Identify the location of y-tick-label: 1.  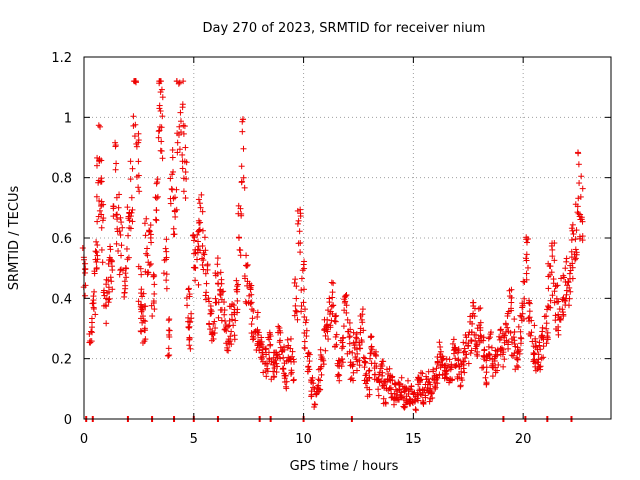
(68, 118).